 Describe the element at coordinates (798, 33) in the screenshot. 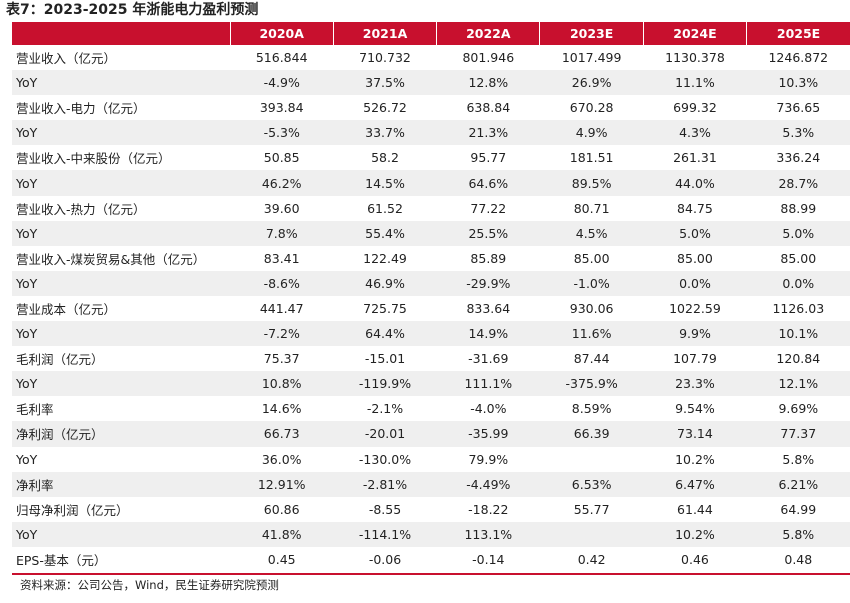

I see `header-cell: 2025E` at that location.